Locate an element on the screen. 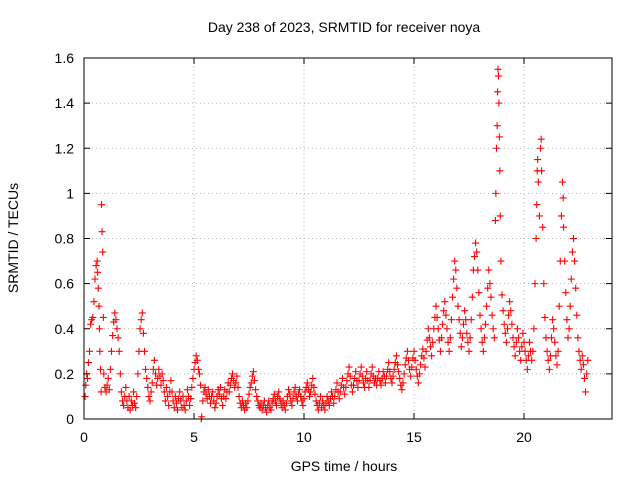 This screenshot has height=480, width=640. x-tick-label: 5 is located at coordinates (194, 437).